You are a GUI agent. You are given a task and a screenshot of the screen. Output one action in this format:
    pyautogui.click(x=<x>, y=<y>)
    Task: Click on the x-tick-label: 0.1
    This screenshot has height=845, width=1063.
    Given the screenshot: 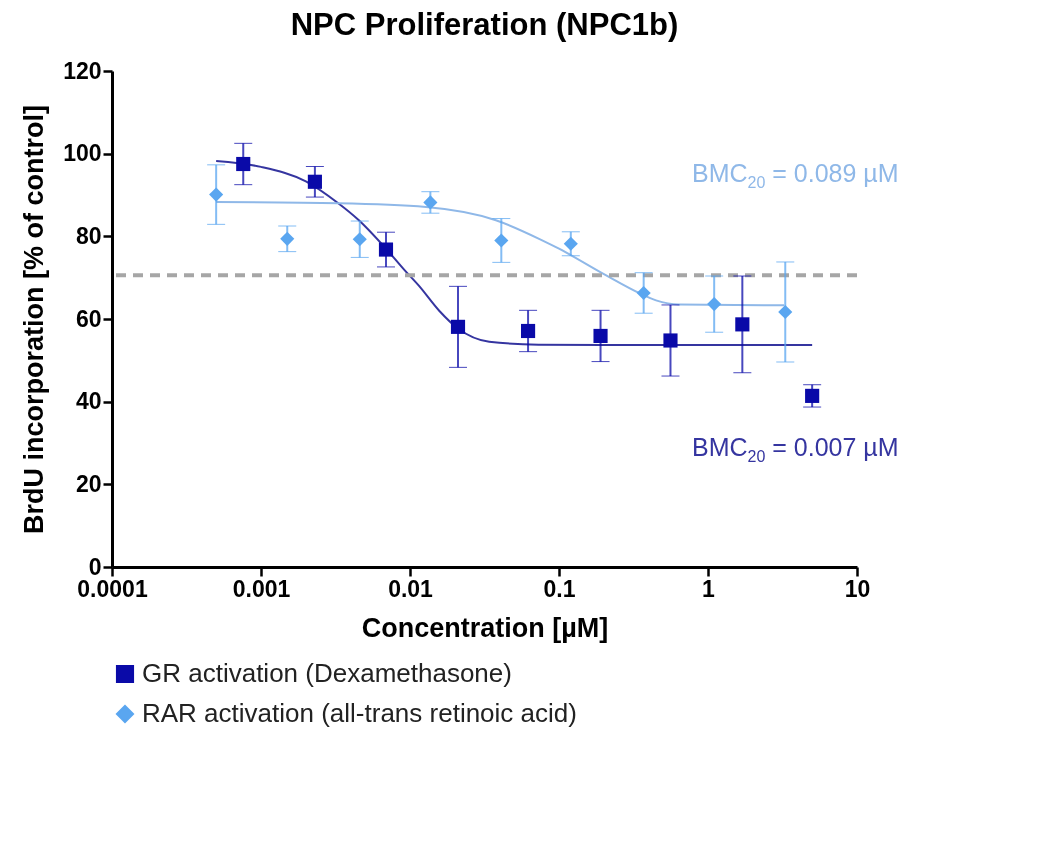 What is the action you would take?
    pyautogui.click(x=559, y=588)
    